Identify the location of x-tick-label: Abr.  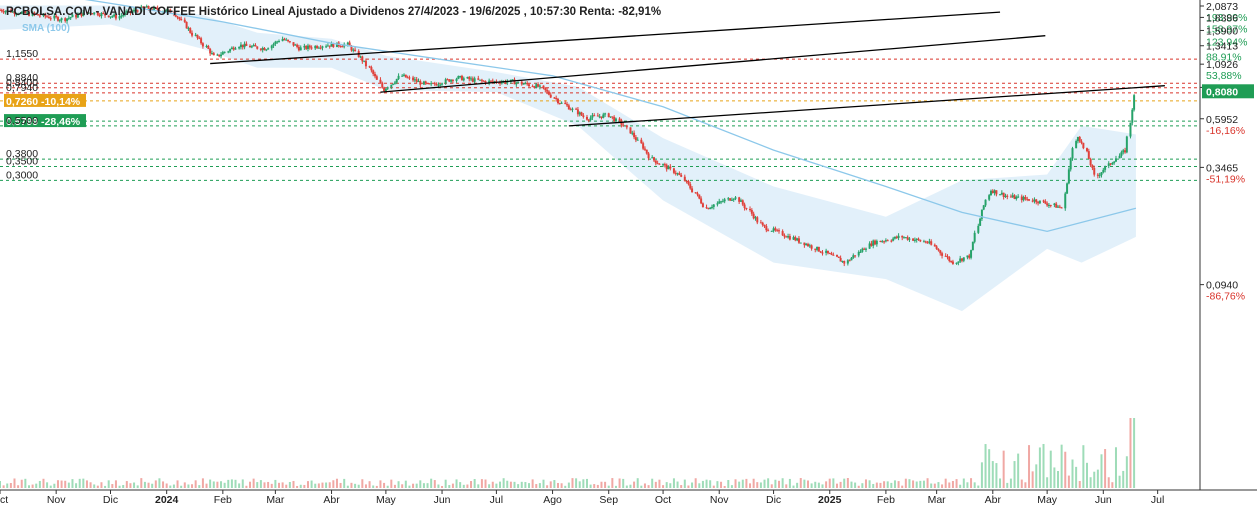
(993, 500).